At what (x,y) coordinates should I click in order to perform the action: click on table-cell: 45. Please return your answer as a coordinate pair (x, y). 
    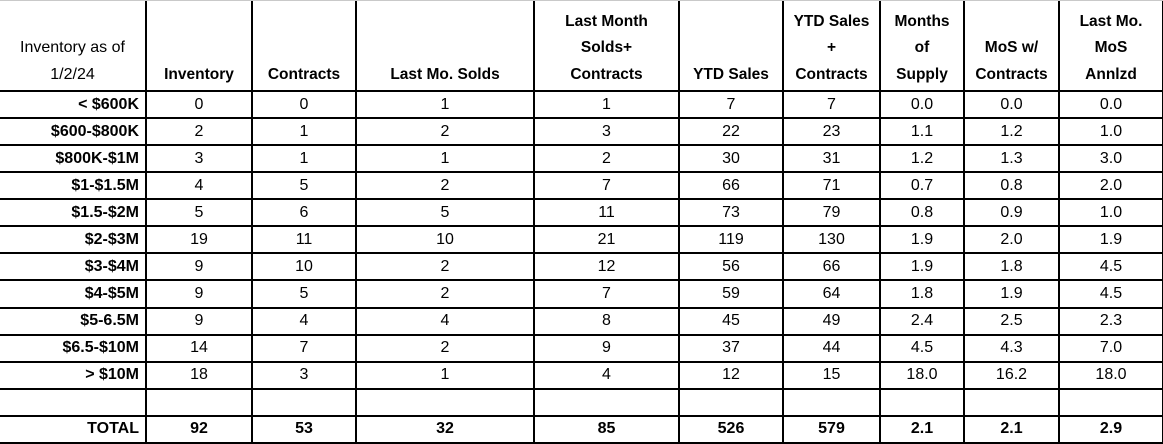
    Looking at the image, I should click on (731, 321).